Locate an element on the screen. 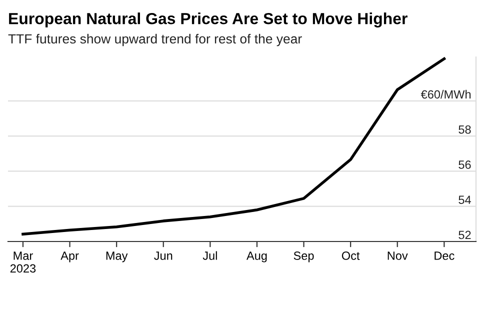  y-tick-label: 56 is located at coordinates (464, 164).